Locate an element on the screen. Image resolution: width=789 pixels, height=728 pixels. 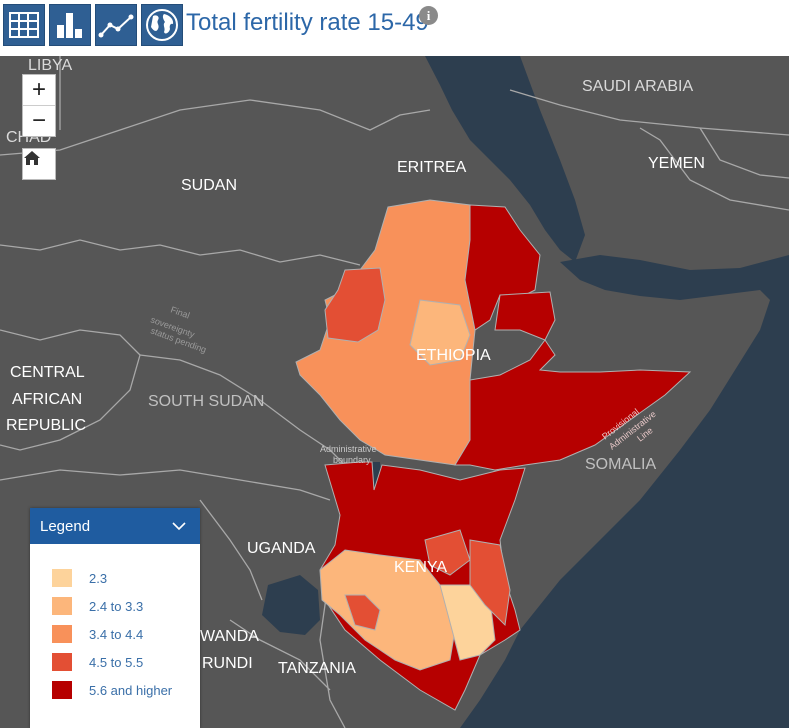
label-yemen: YEMEN is located at coordinates (676, 163).